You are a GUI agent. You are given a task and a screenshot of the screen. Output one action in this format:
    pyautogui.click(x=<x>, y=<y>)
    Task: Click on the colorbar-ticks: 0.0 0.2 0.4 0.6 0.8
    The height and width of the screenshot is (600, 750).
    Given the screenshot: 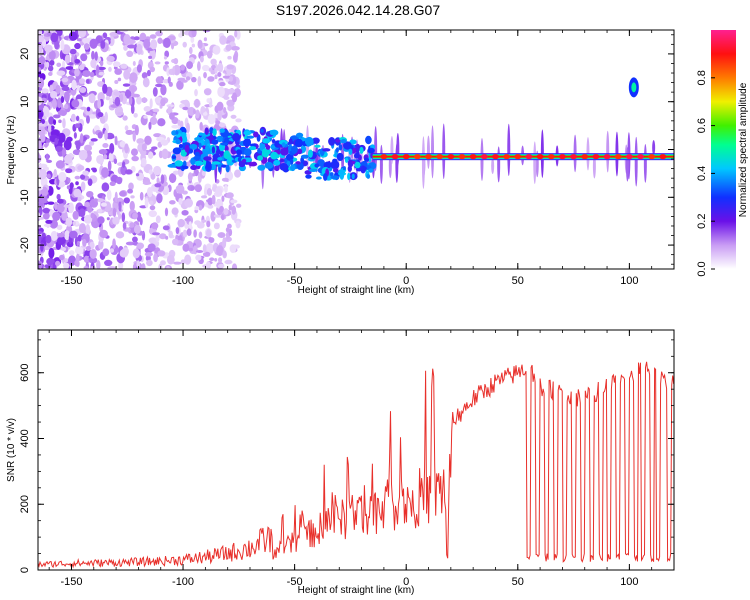 What is the action you would take?
    pyautogui.click(x=705, y=173)
    